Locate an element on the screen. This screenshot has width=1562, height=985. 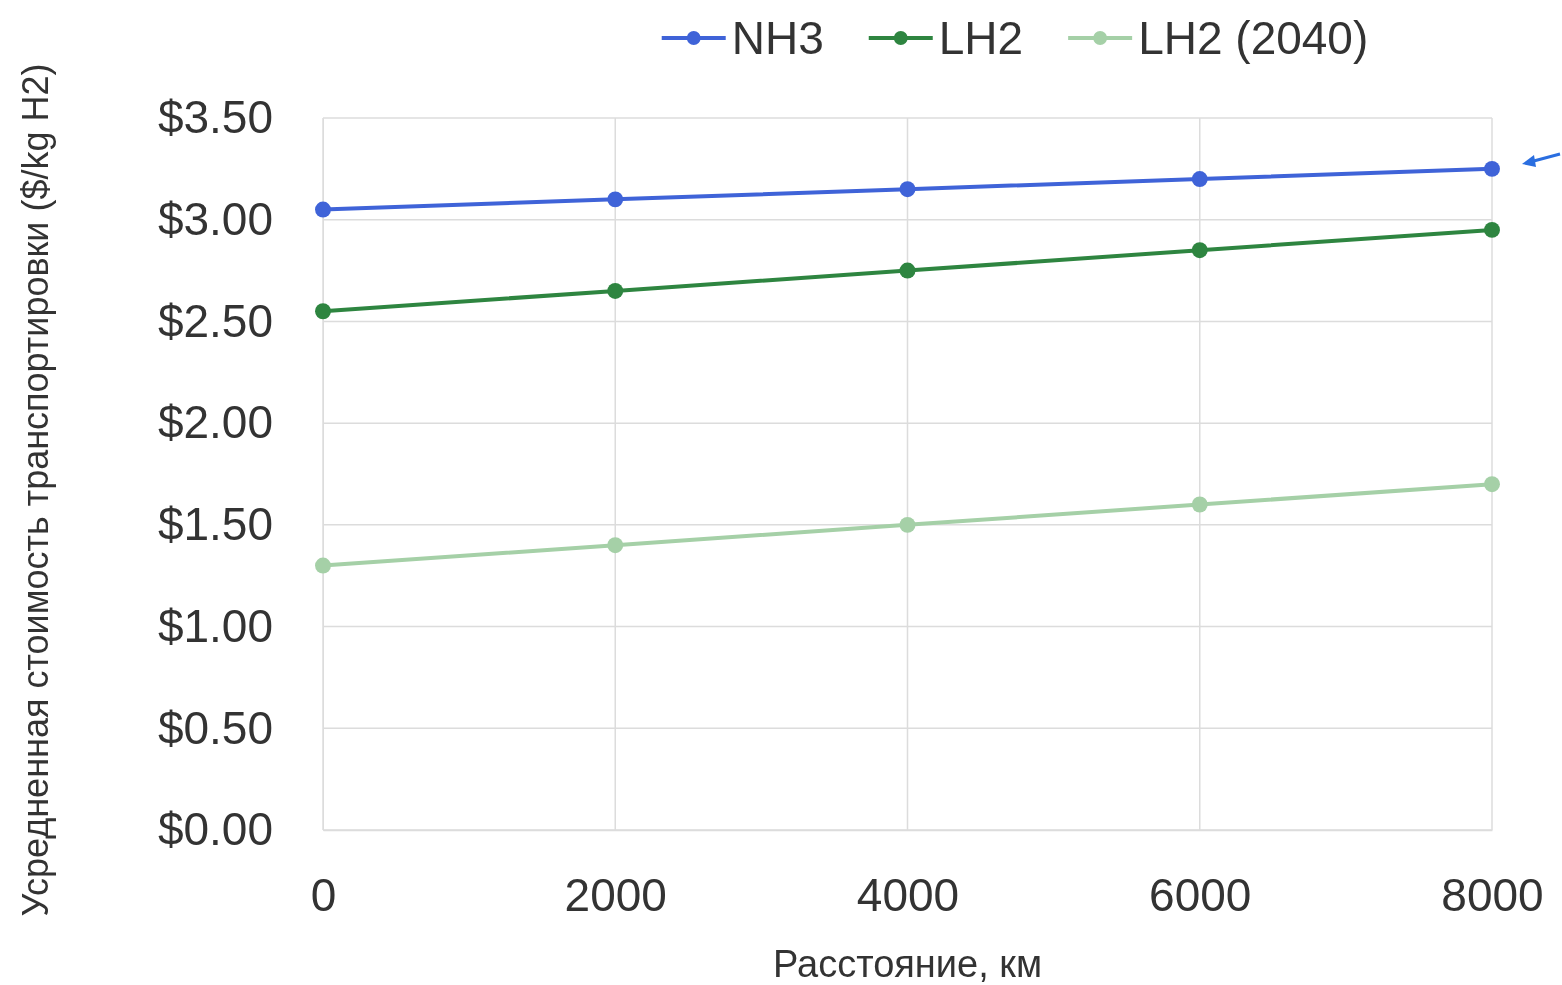
y-tick-label: $0.50 is located at coordinates (215, 727).